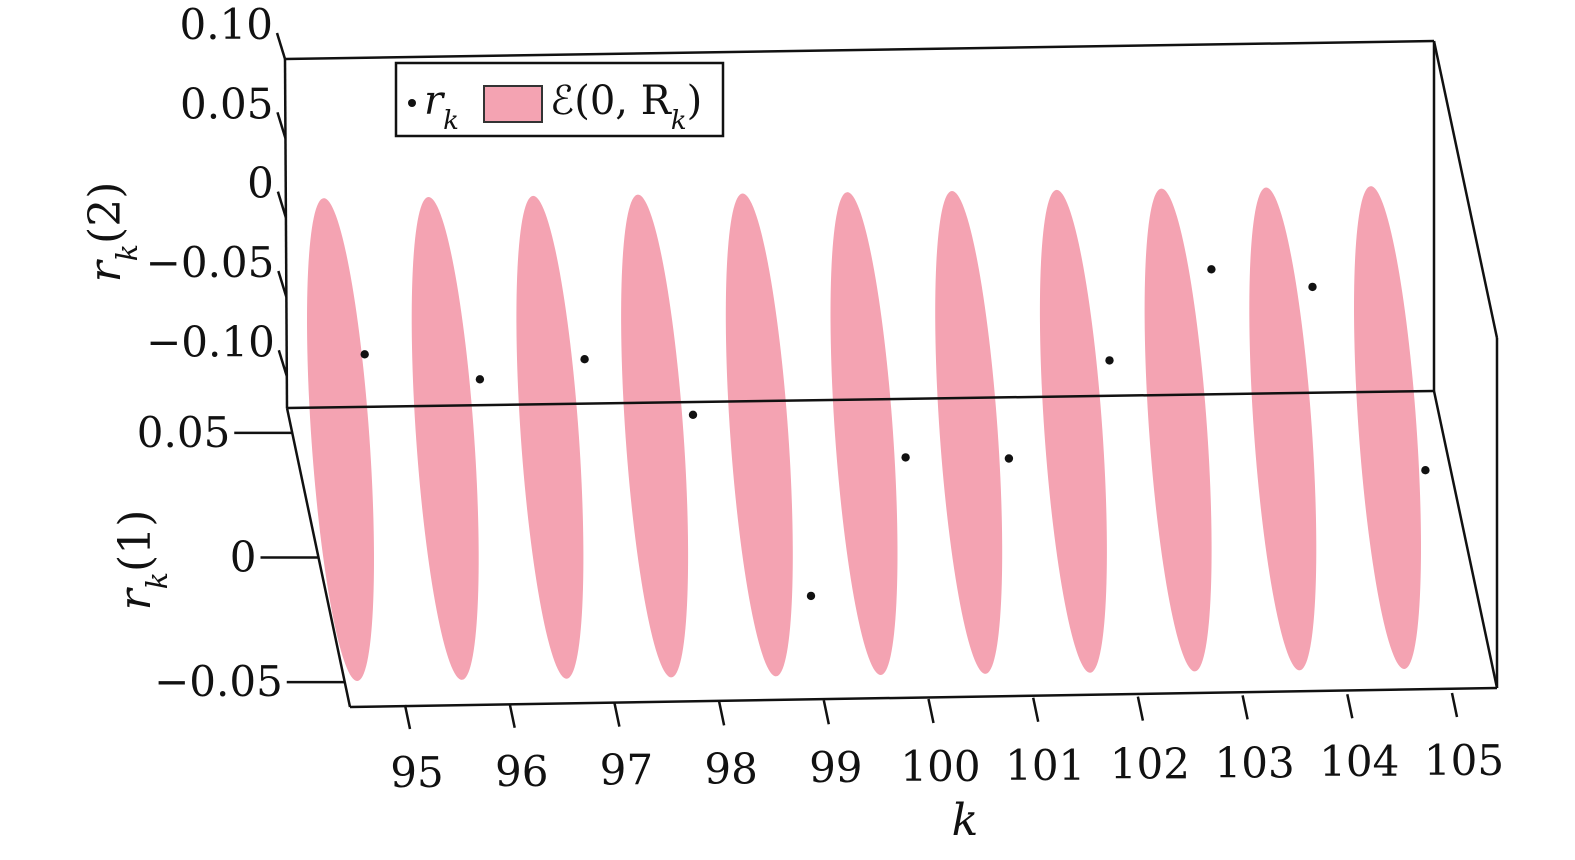 The height and width of the screenshot is (860, 1575). What do you see at coordinates (142, 560) in the screenshot?
I see `y-axis-label: rk(1)` at bounding box center [142, 560].